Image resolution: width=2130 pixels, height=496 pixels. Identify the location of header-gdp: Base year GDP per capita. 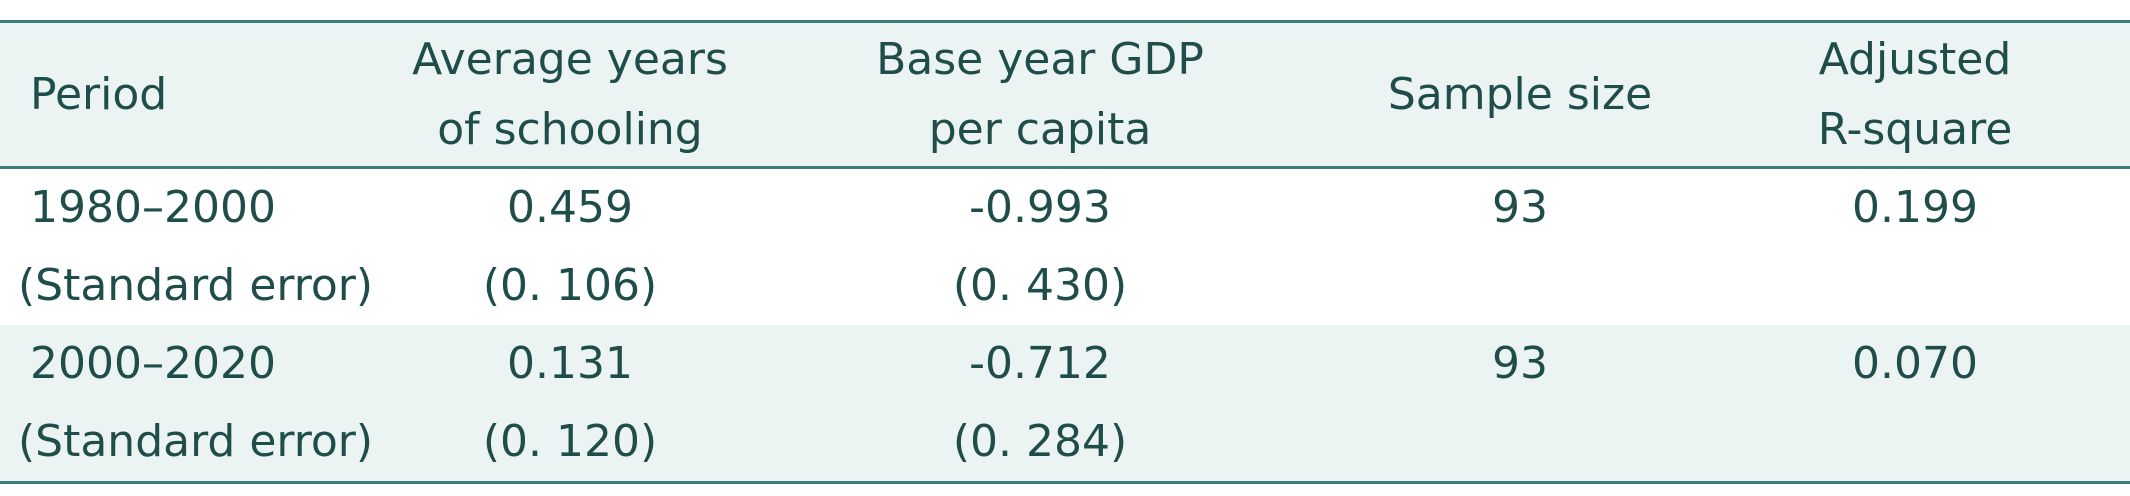
(1040, 95).